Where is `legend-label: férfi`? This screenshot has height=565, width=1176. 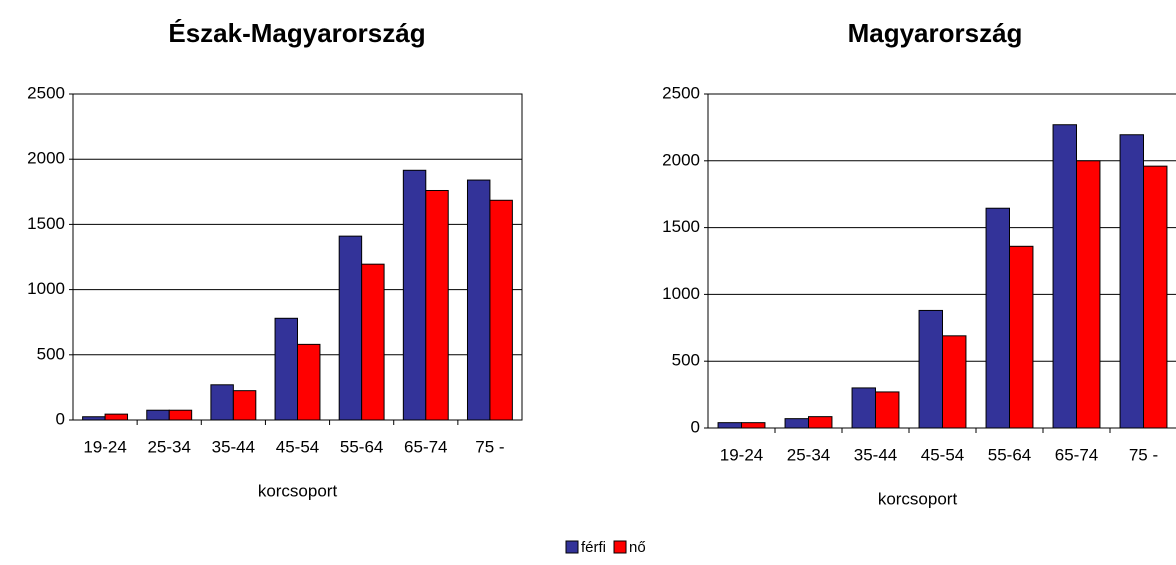
legend-label: férfi is located at coordinates (593, 547).